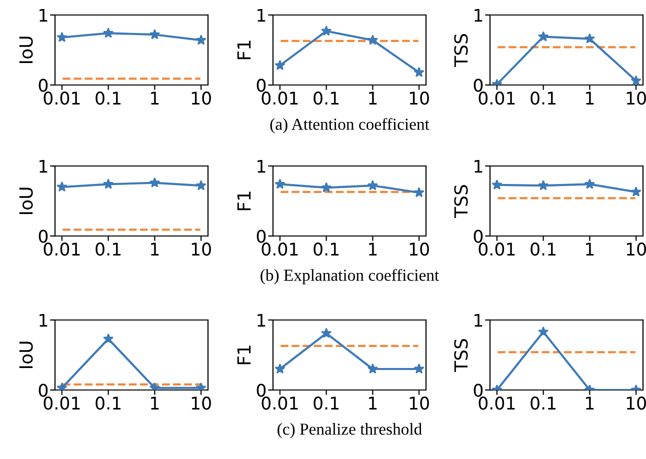 This screenshot has width=646, height=459. Describe the element at coordinates (350, 126) in the screenshot. I see `text: (a) Attention coefficient` at that location.